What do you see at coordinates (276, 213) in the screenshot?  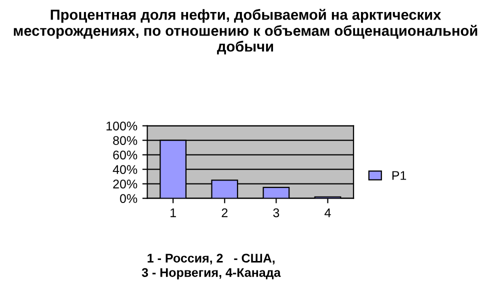 I see `x-tick-label: 3` at bounding box center [276, 213].